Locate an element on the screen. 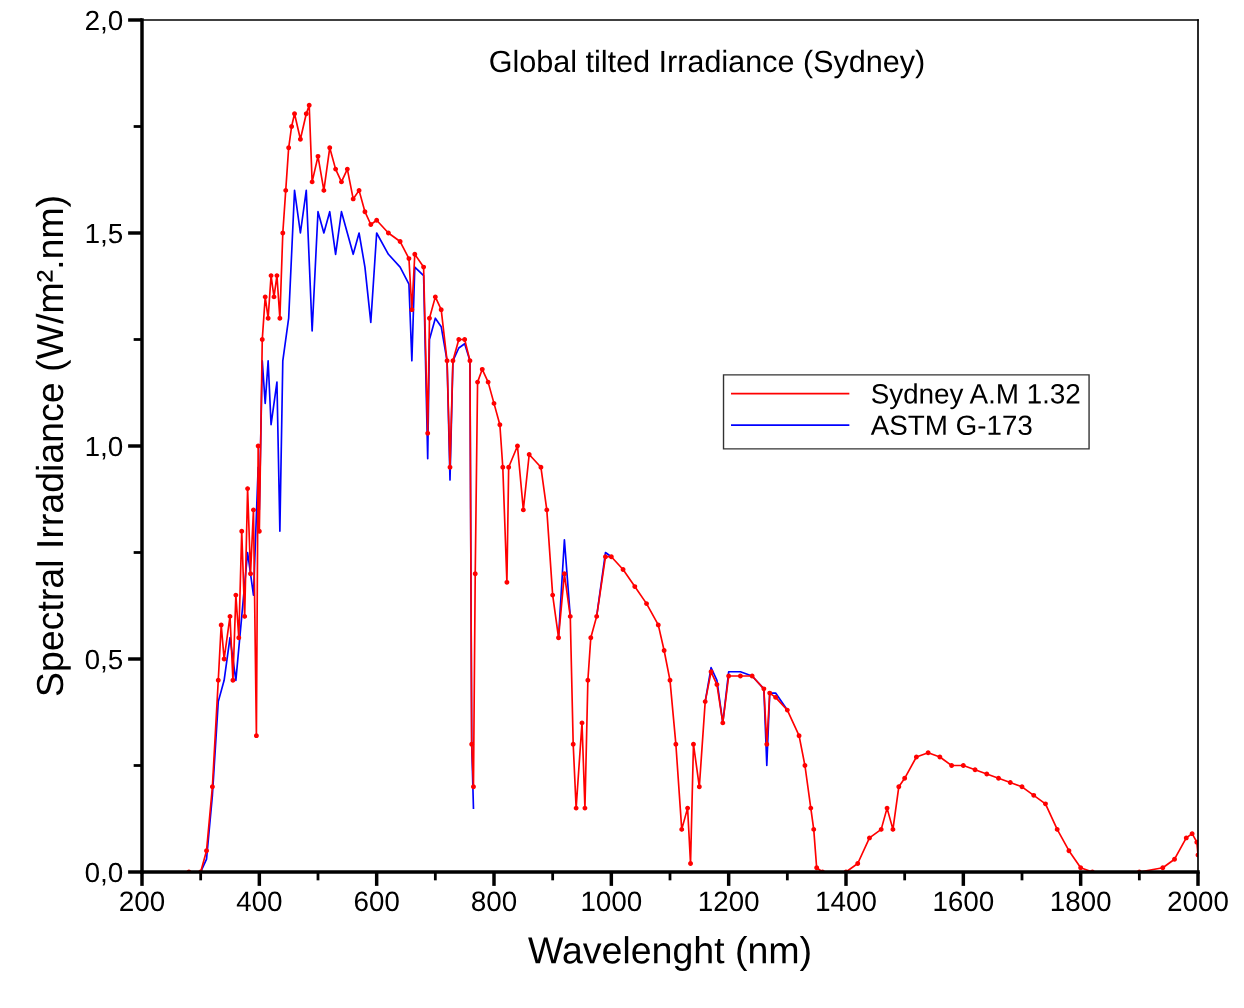 This screenshot has height=1008, width=1244. x-tick-label: 600 is located at coordinates (376, 901).